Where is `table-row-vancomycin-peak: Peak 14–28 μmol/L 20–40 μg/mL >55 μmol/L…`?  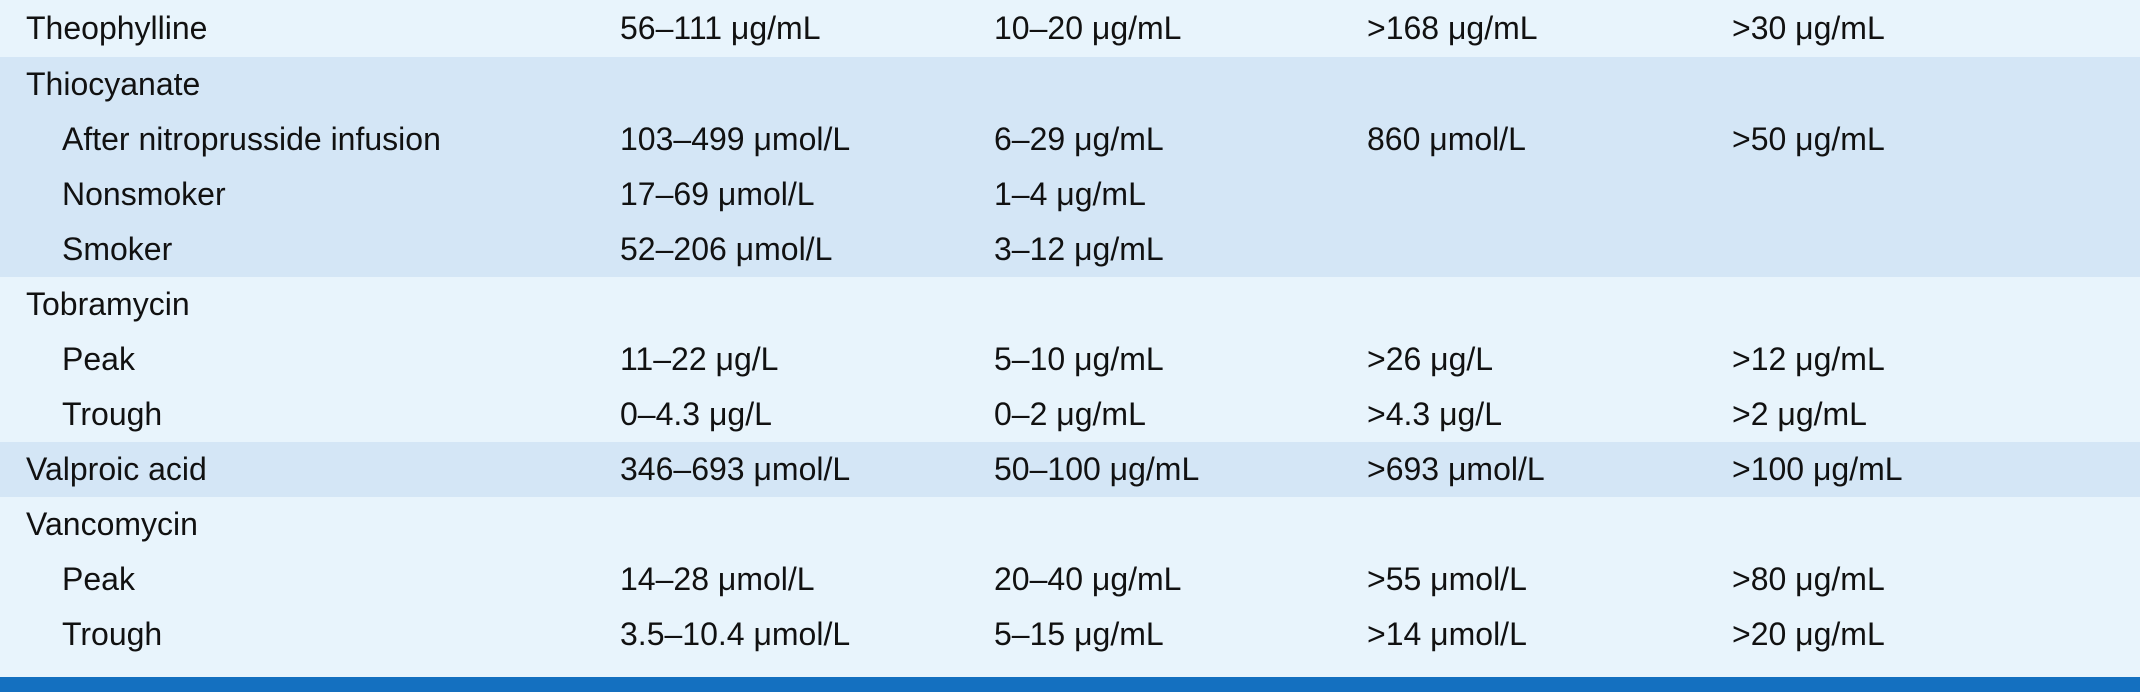
table-row-vancomycin-peak: Peak 14–28 μmol/L 20–40 μg/mL >55 μmol/L… is located at coordinates (1070, 579).